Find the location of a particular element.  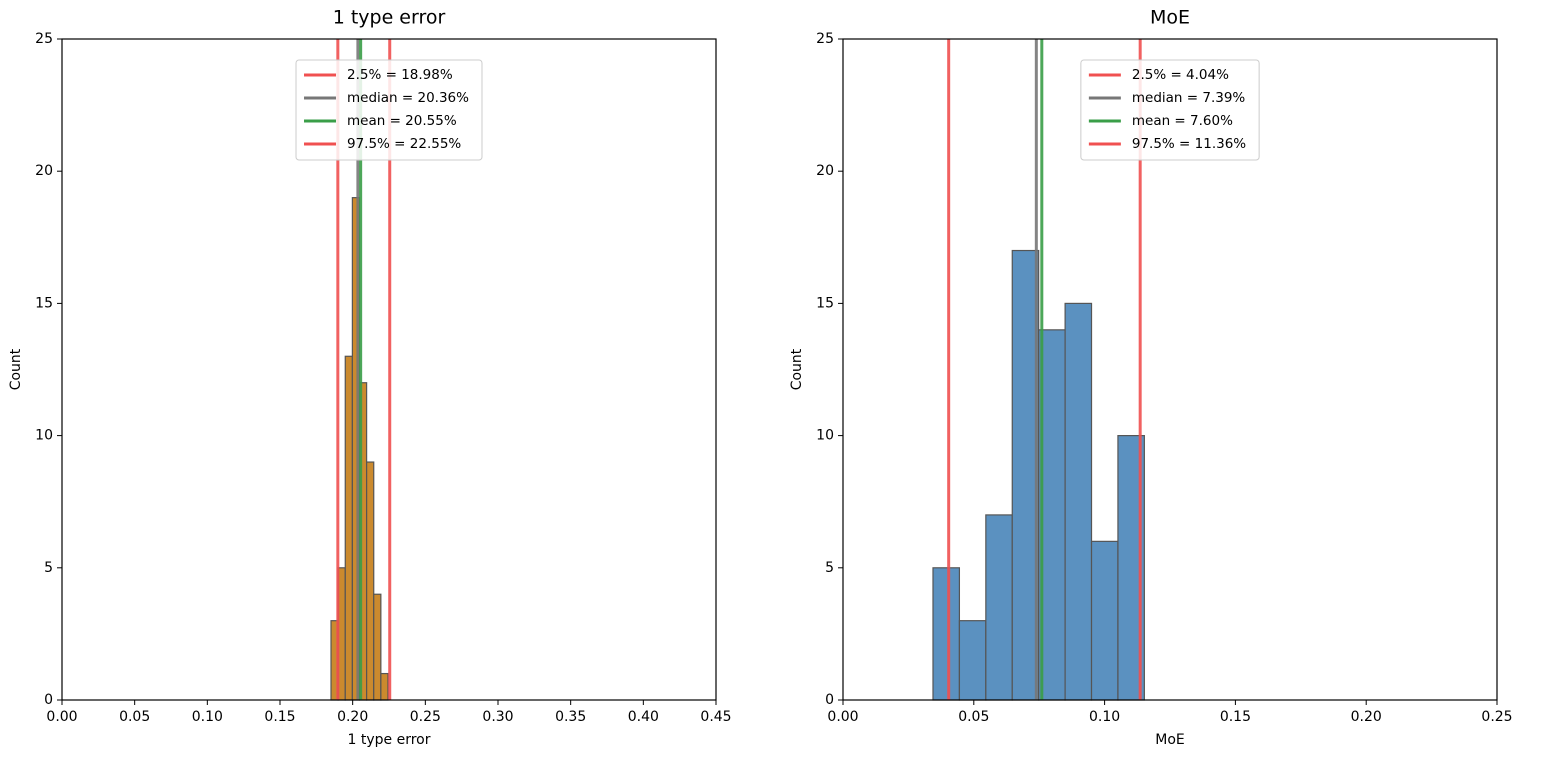

chart-title: 1 type error is located at coordinates (389, 18).